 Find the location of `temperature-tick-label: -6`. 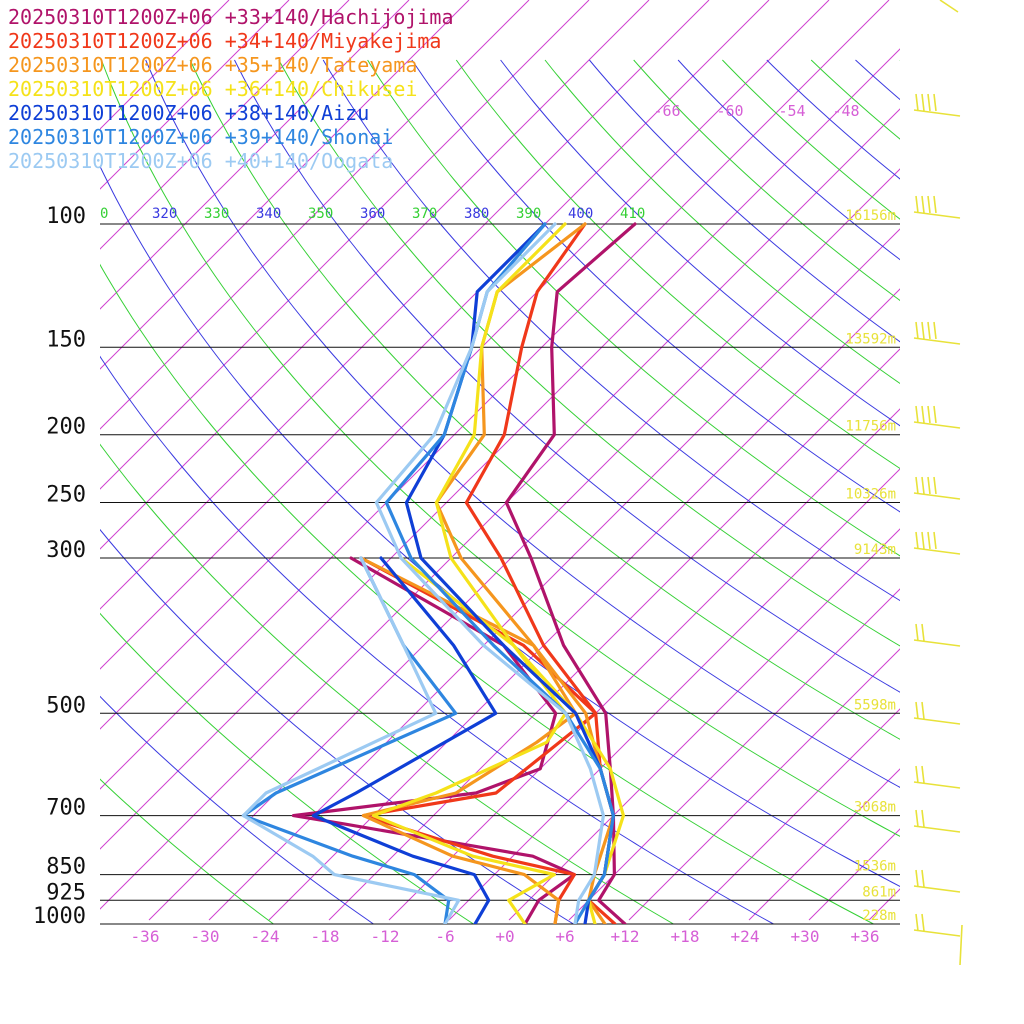

temperature-tick-label: -6 is located at coordinates (444, 936).